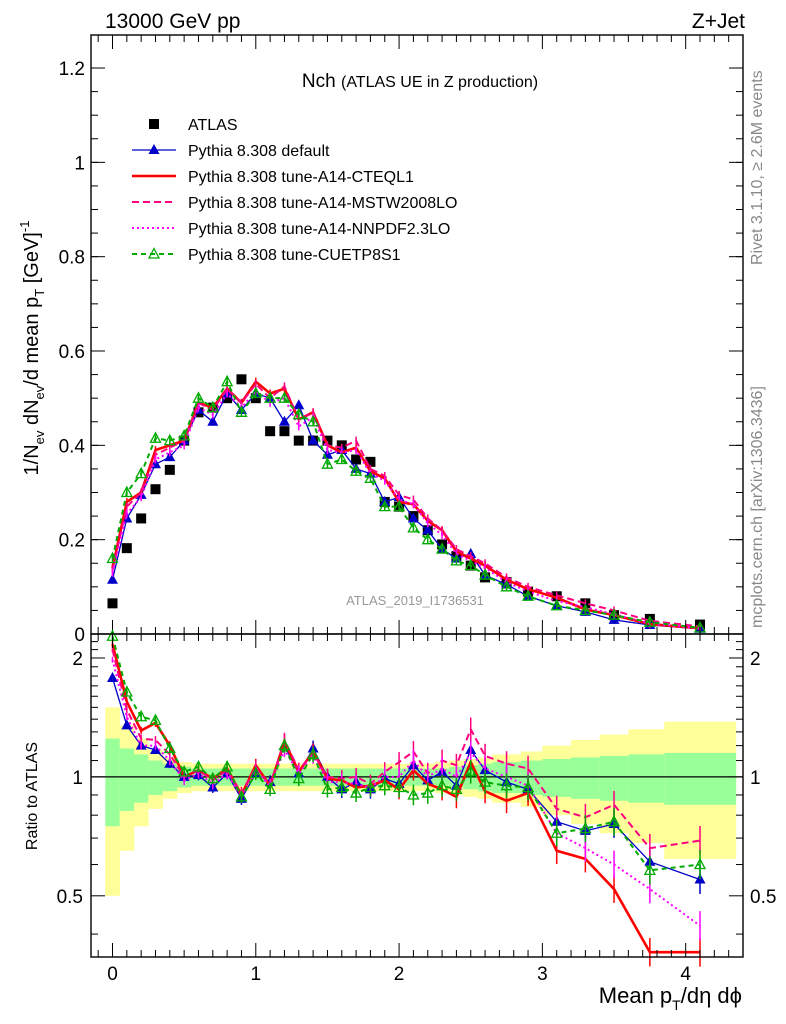  I want to click on main-ylabel-part2: dN, so click(32, 414).